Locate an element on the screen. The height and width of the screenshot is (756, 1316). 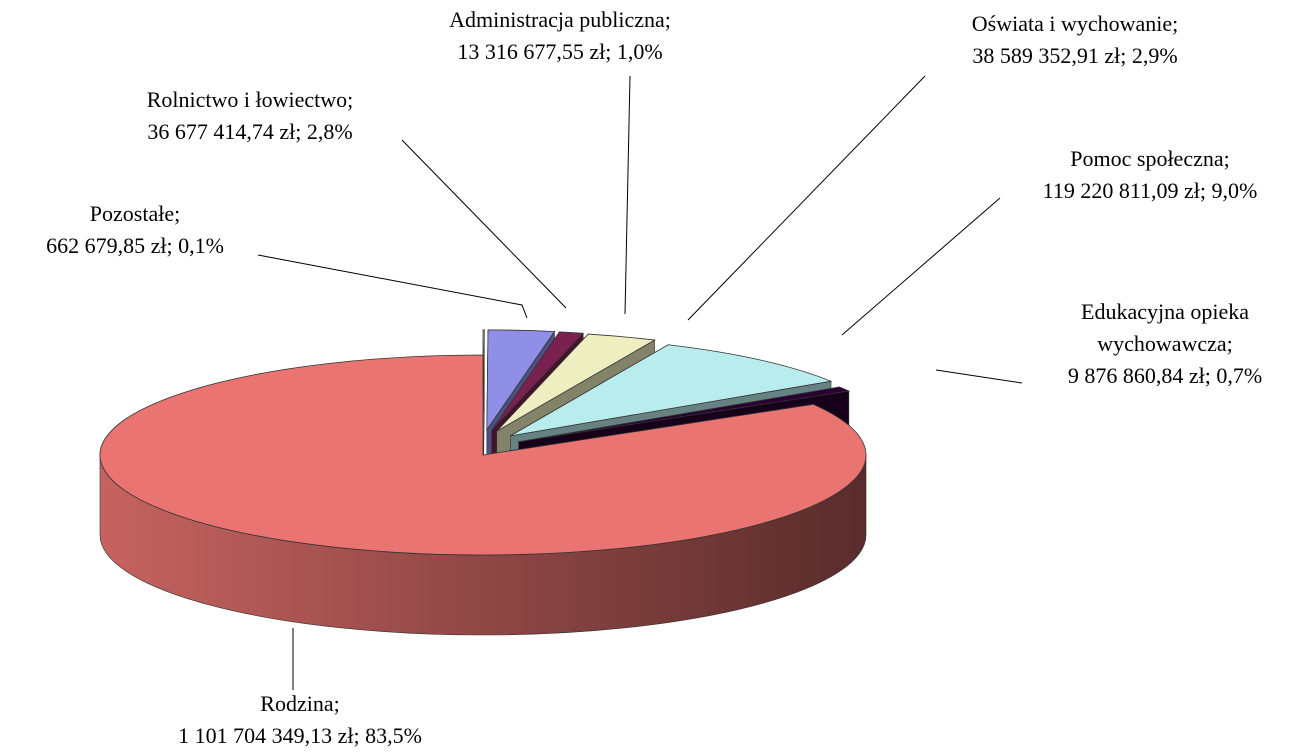
label-value: 13 316 677,55 zł; 1,0% is located at coordinates (560, 51).